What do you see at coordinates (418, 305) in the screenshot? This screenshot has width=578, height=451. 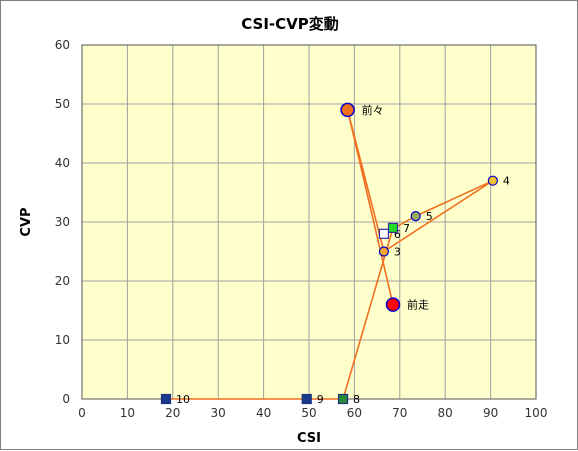 I see `data-point-label: 前走` at bounding box center [418, 305].